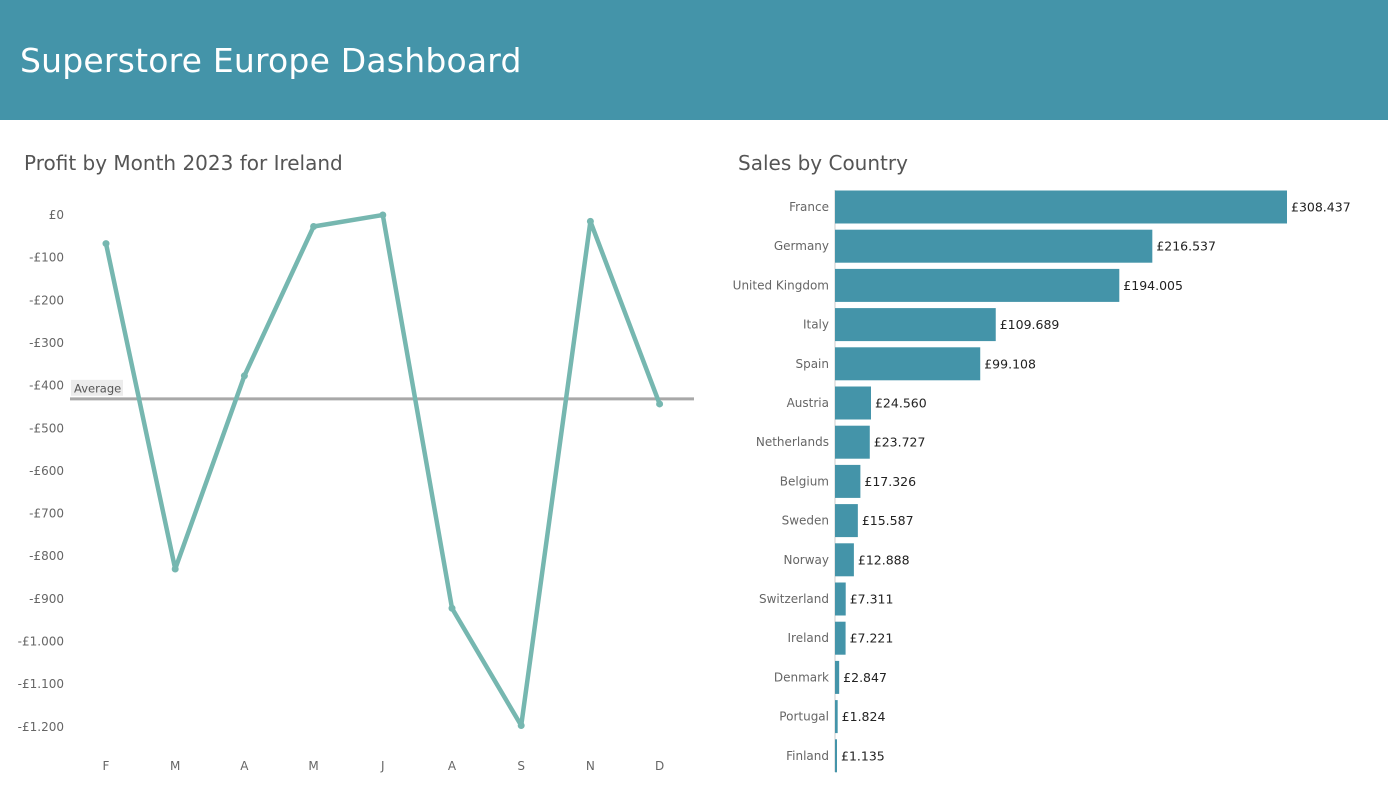  What do you see at coordinates (807, 756) in the screenshot?
I see `country-label: Finland` at bounding box center [807, 756].